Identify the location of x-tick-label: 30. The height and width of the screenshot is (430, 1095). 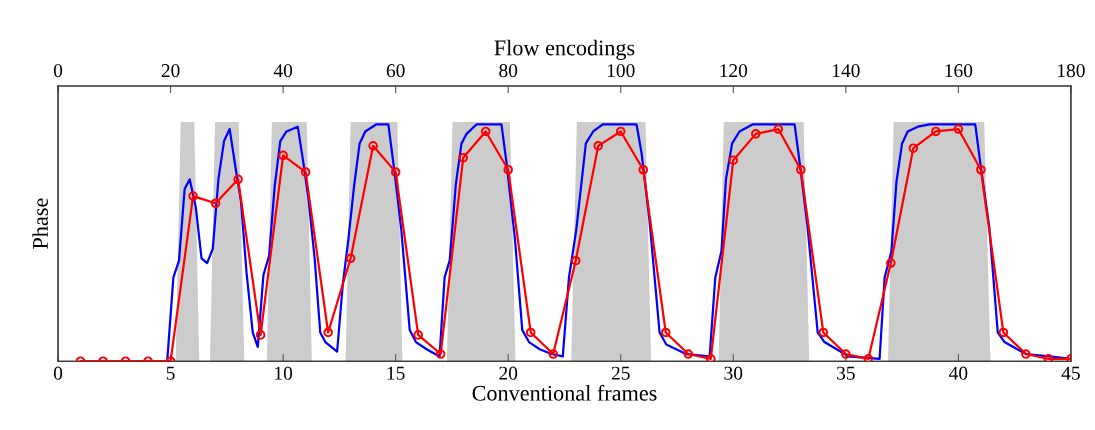
(733, 373).